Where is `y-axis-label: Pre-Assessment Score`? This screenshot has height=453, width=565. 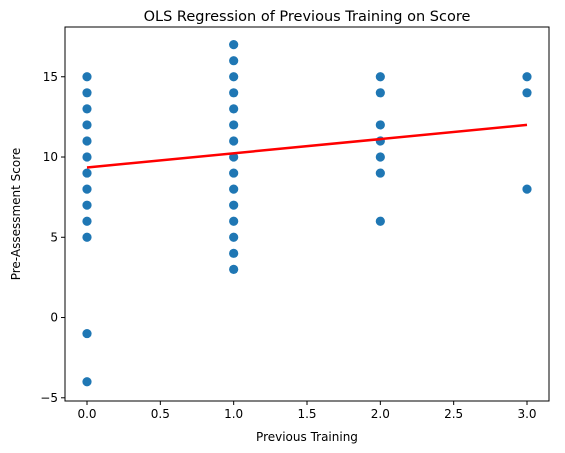 y-axis-label: Pre-Assessment Score is located at coordinates (16, 214).